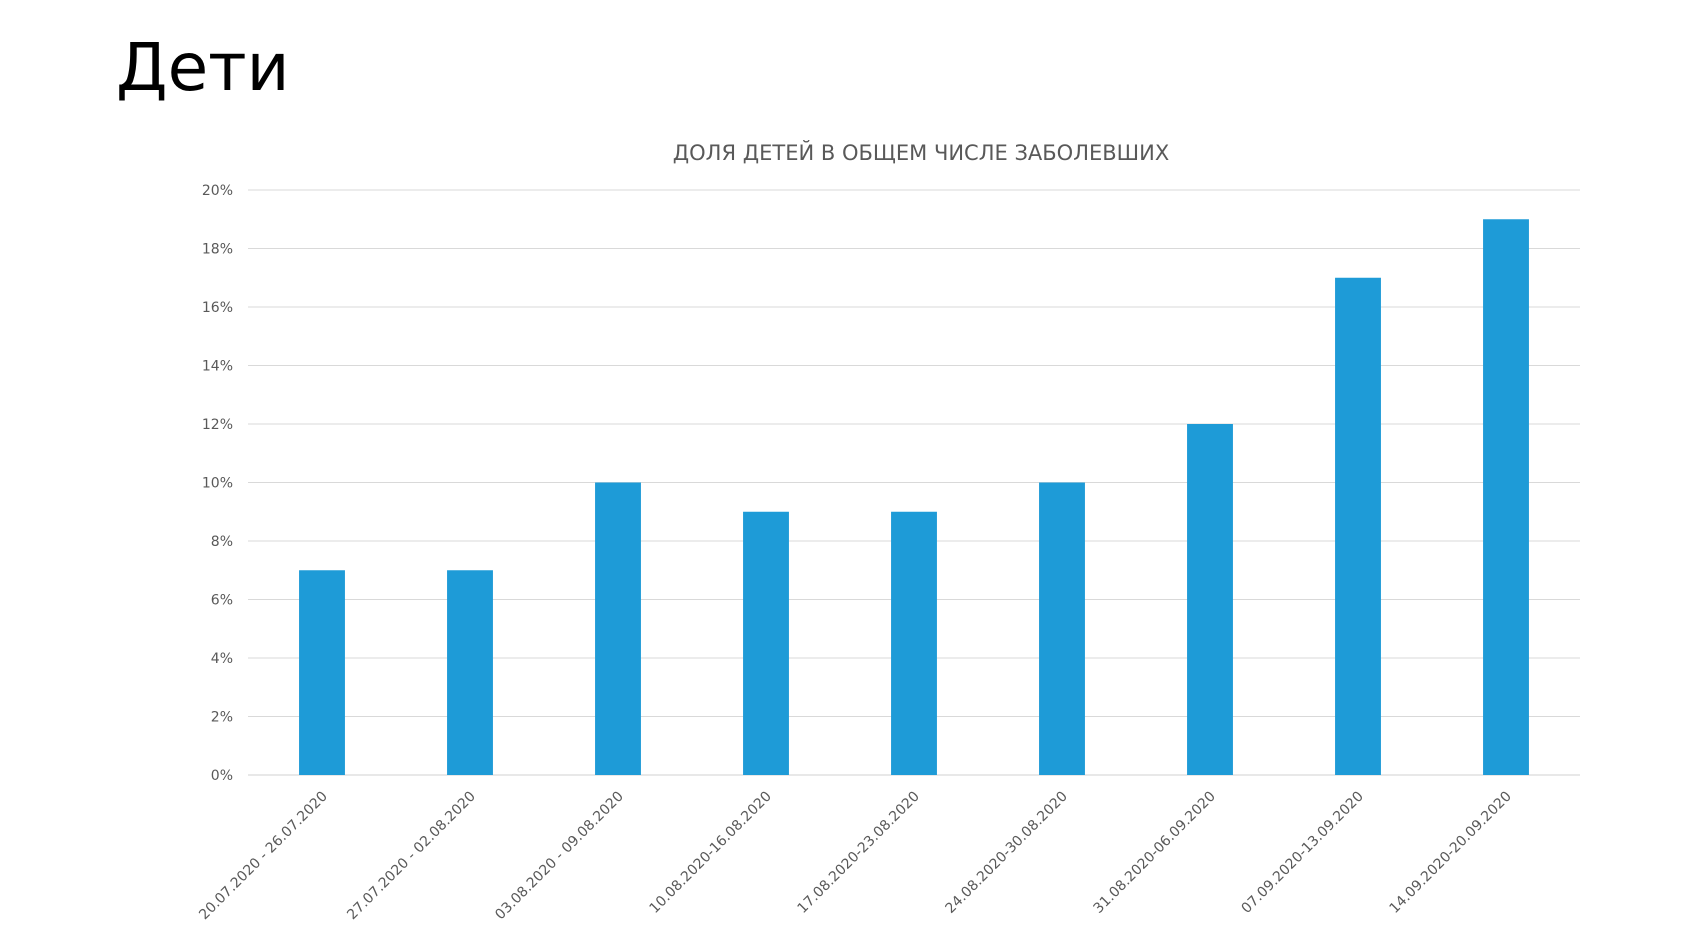 The image size is (1700, 929). Describe the element at coordinates (222, 776) in the screenshot. I see `y-tick-label: 0%` at that location.